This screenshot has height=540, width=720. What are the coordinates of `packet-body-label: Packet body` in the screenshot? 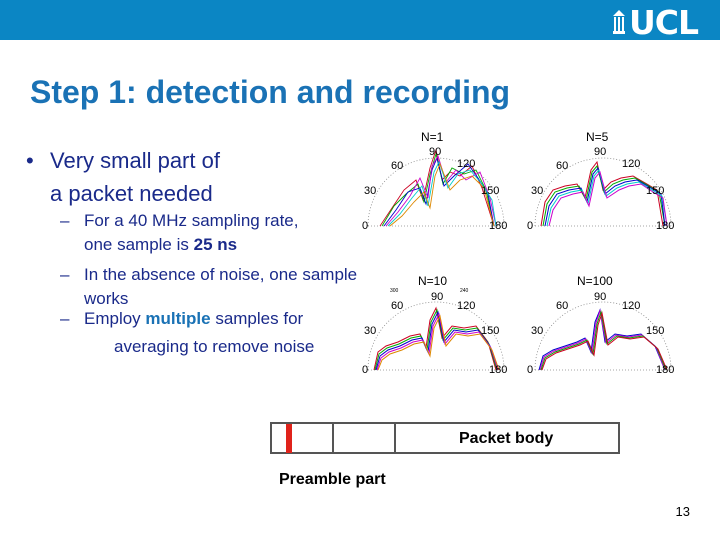 It's located at (506, 438).